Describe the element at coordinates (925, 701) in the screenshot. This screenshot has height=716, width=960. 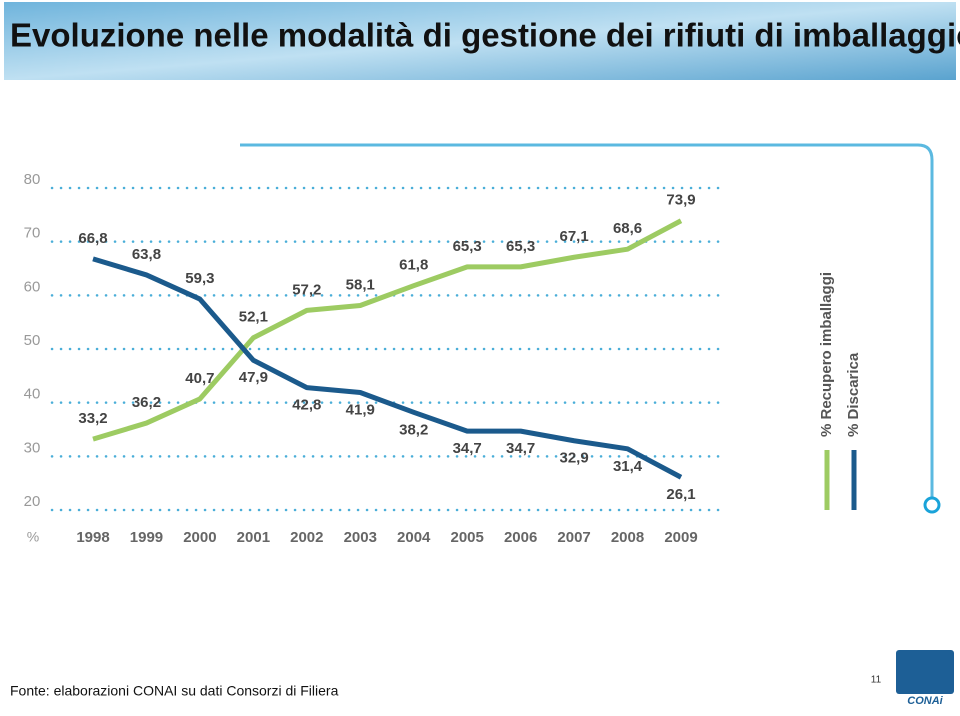
I see `logo-text: CONAi` at that location.